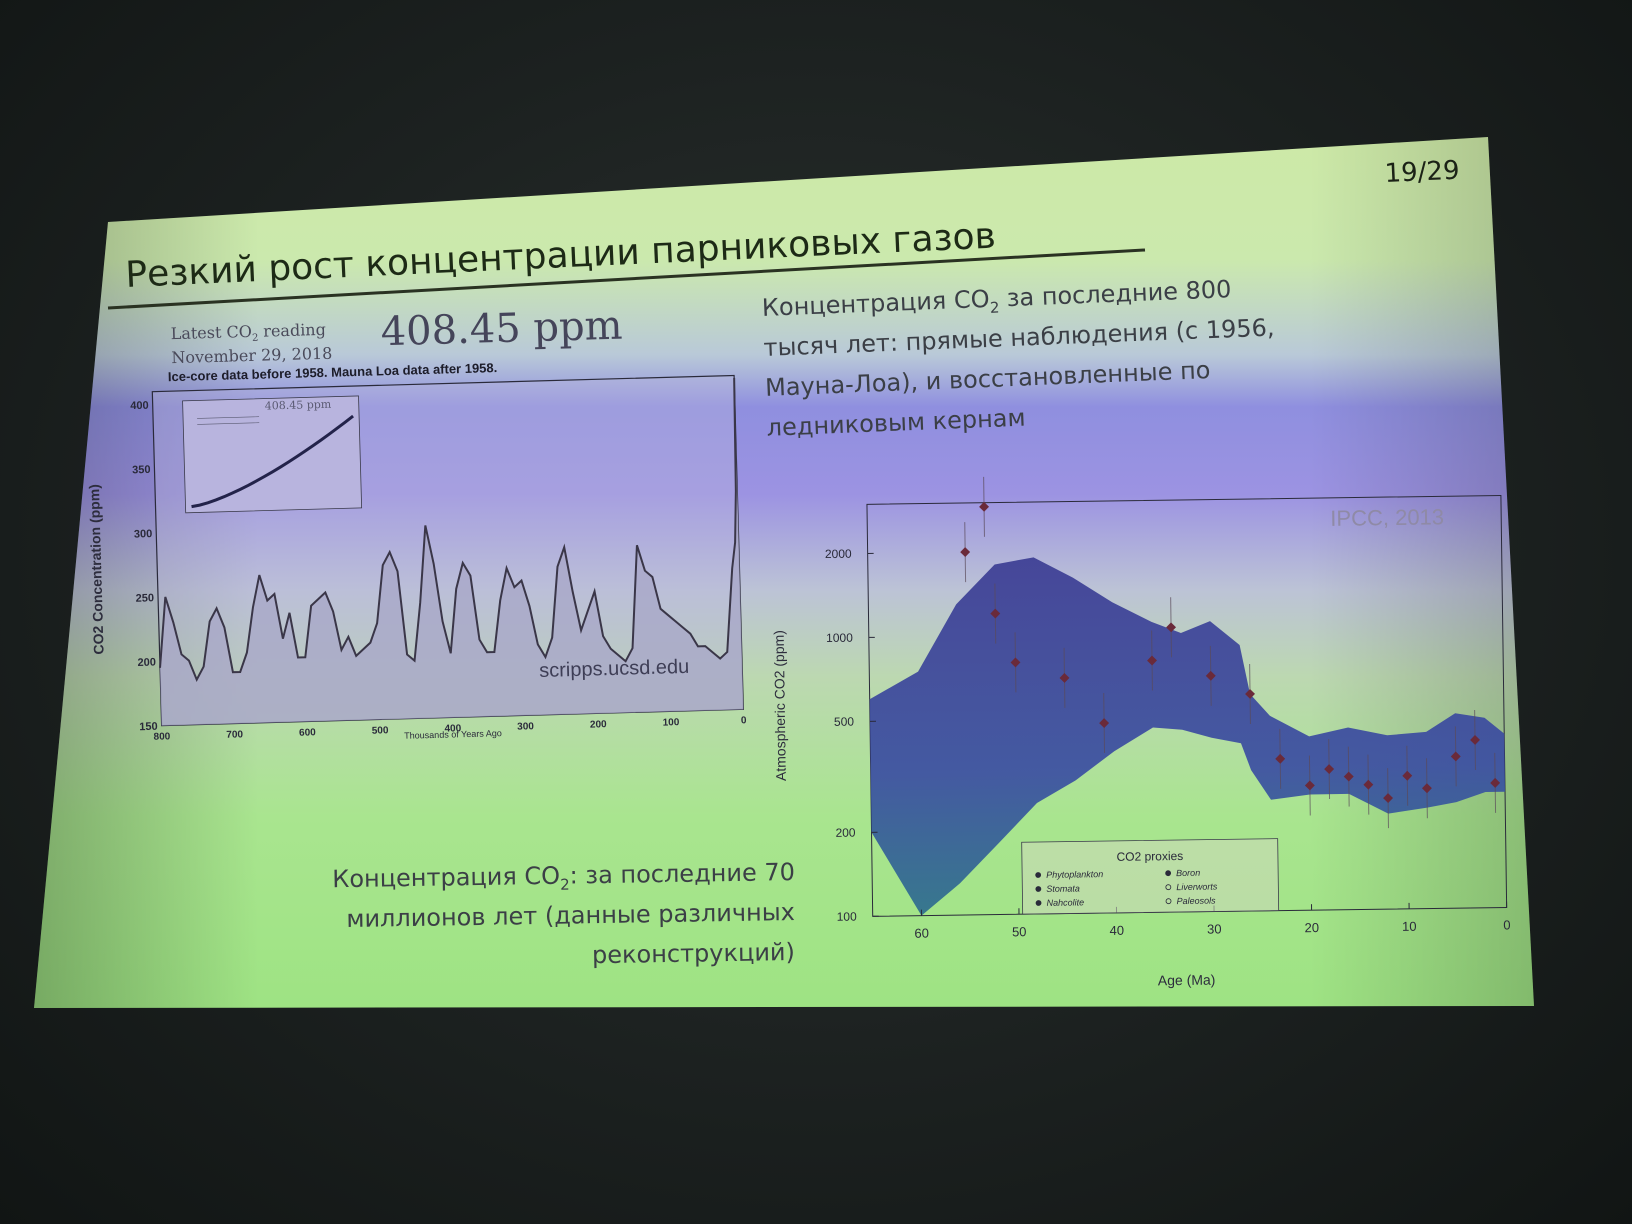 This screenshot has width=1632, height=1224. I want to click on y-tick-label: 350, so click(141, 470).